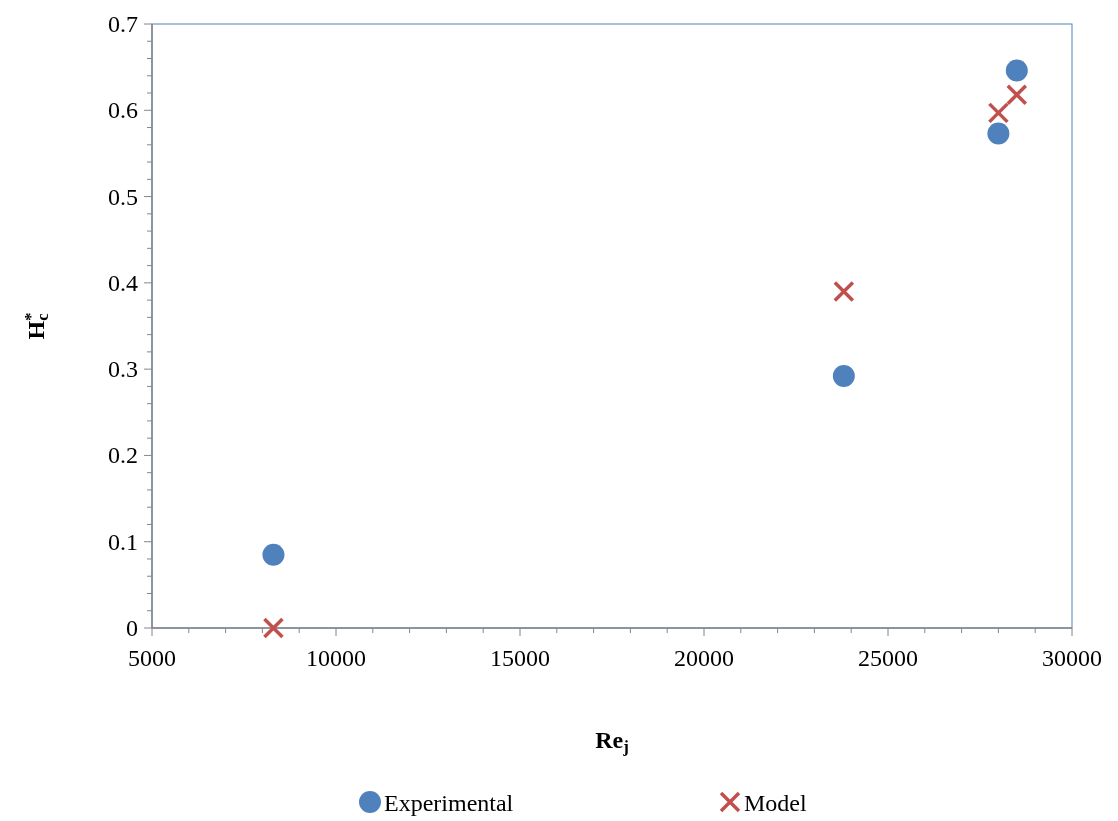 This screenshot has width=1118, height=821. I want to click on y-tick-label: 0.3, so click(123, 369).